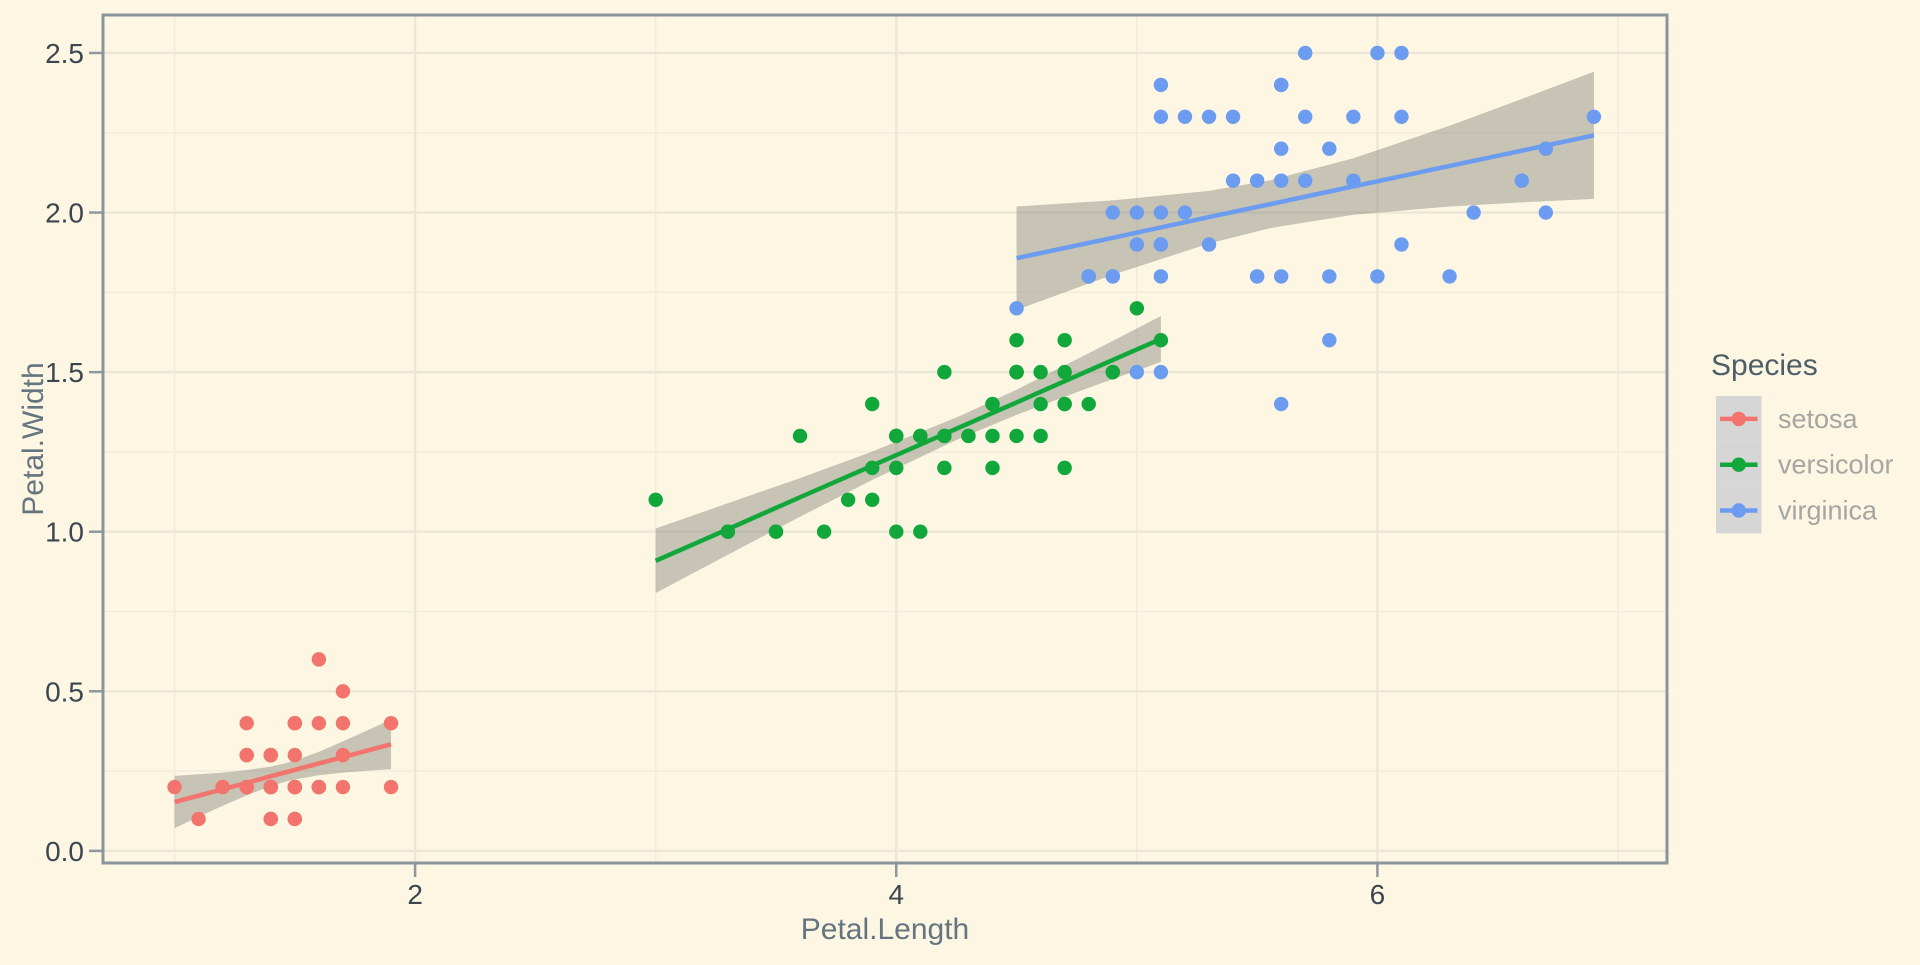 Image resolution: width=1920 pixels, height=965 pixels. I want to click on legend-label-setosa: setosa, so click(1818, 419).